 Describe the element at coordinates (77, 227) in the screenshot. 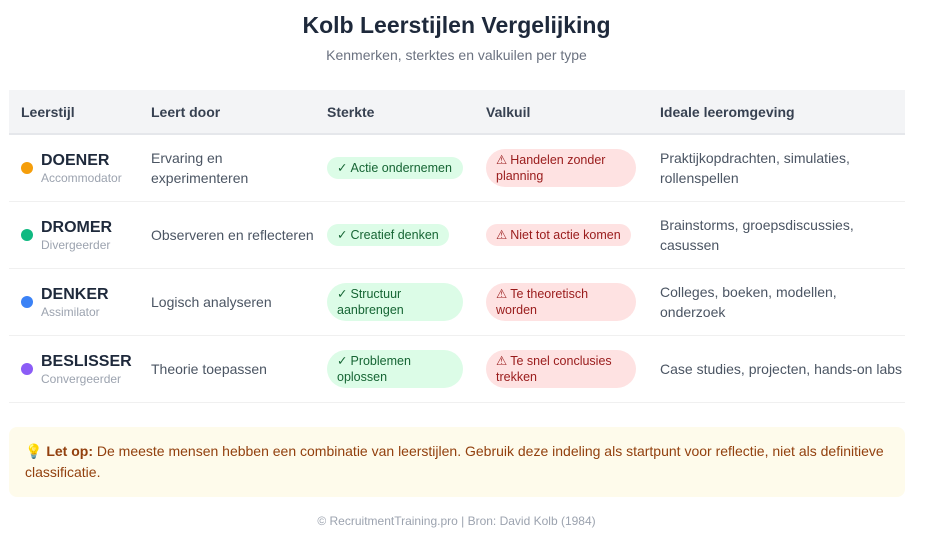

I see `style-name: DROMER` at that location.